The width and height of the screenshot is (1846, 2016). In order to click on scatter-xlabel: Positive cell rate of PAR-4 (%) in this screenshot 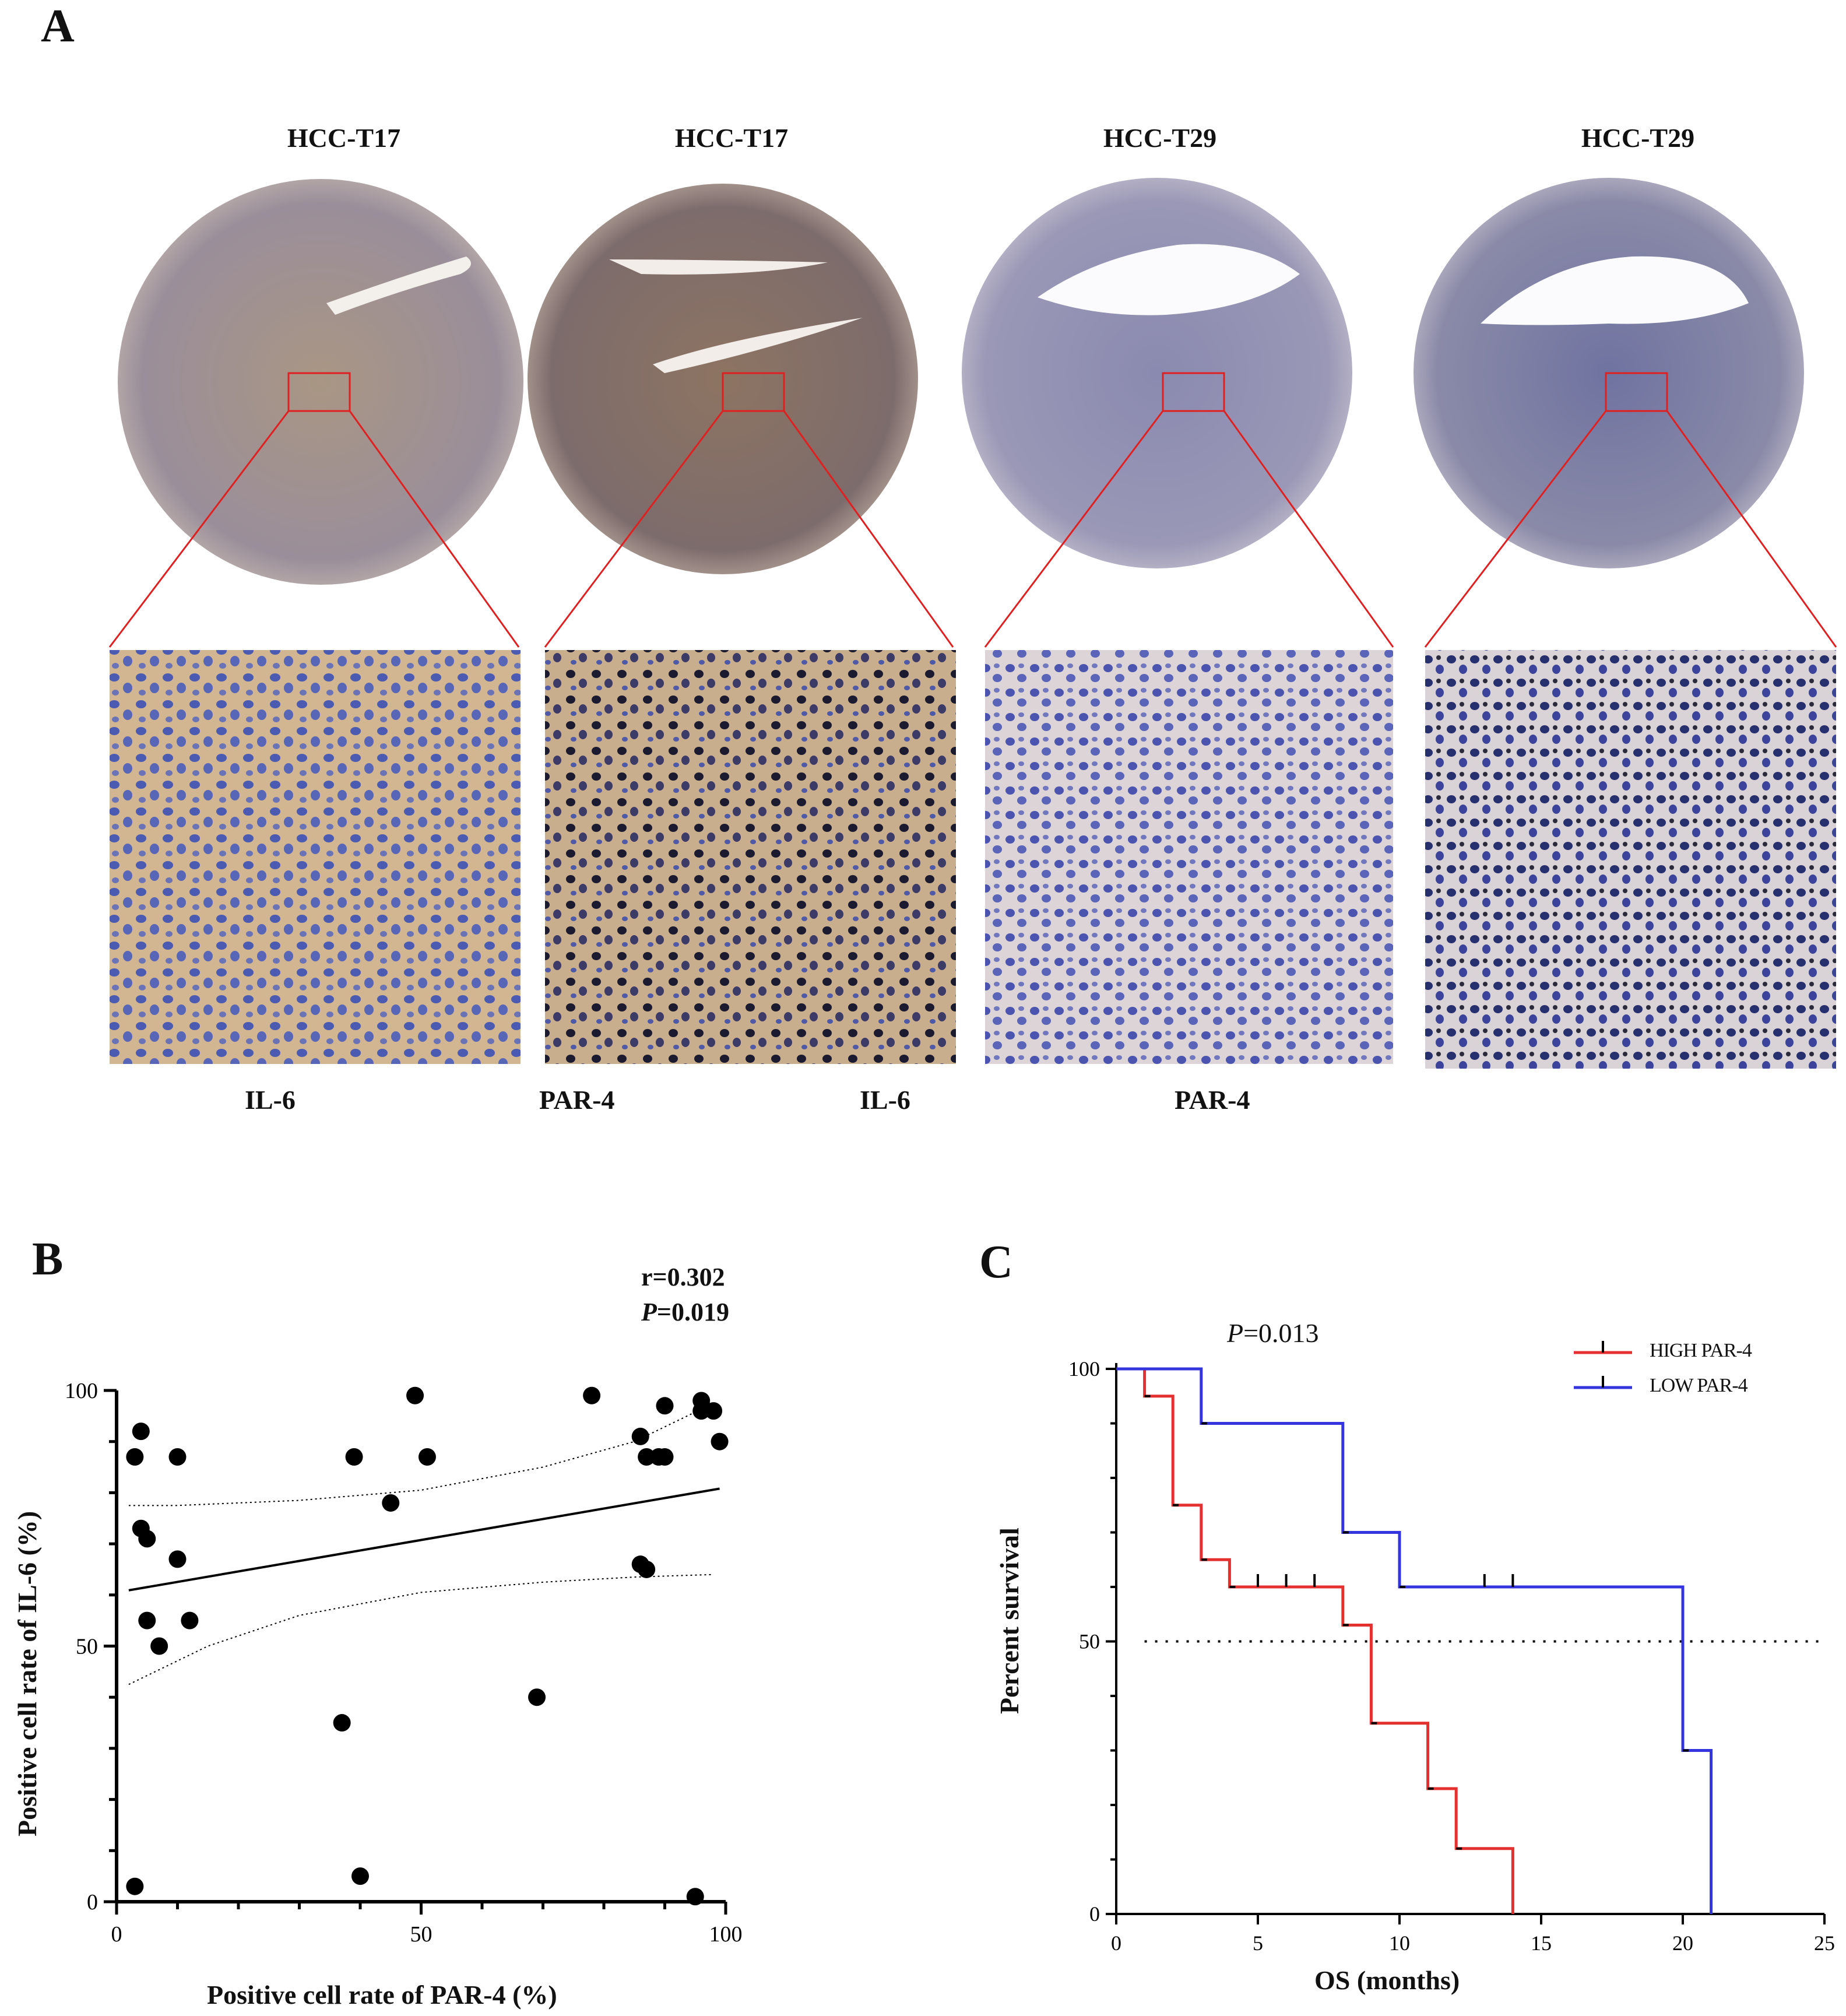, I will do `click(382, 1995)`.